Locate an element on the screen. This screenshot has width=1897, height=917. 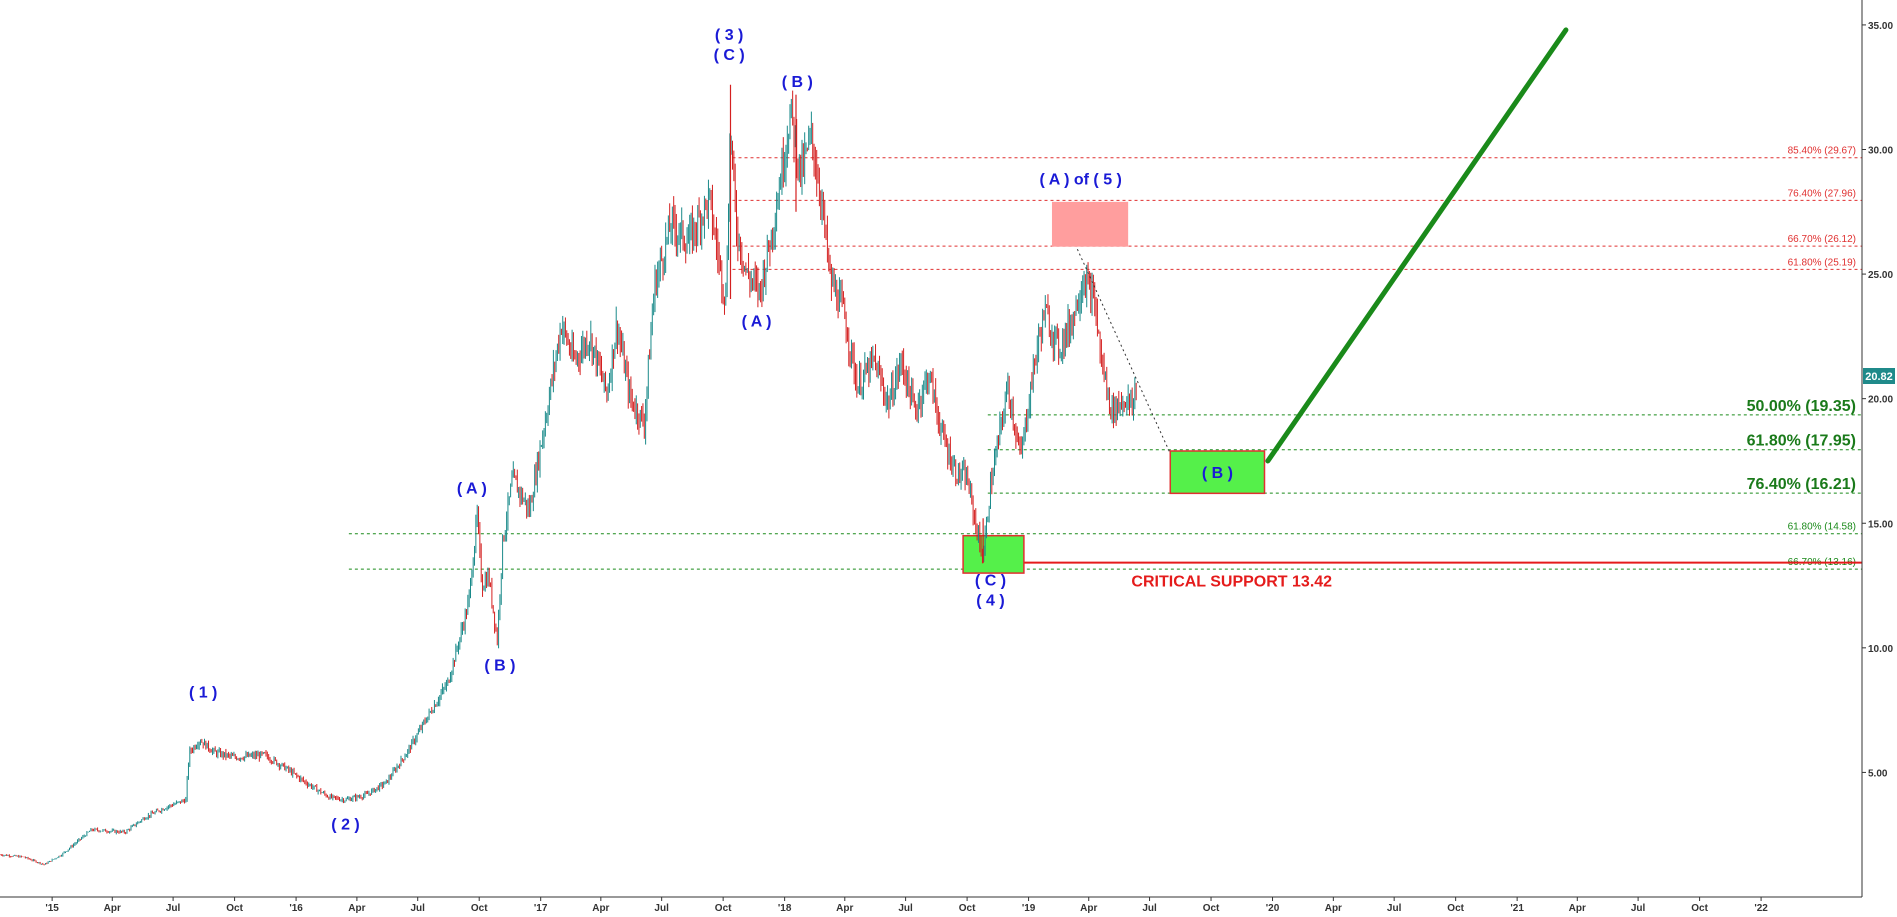
trend-lines is located at coordinates (1322, 245).